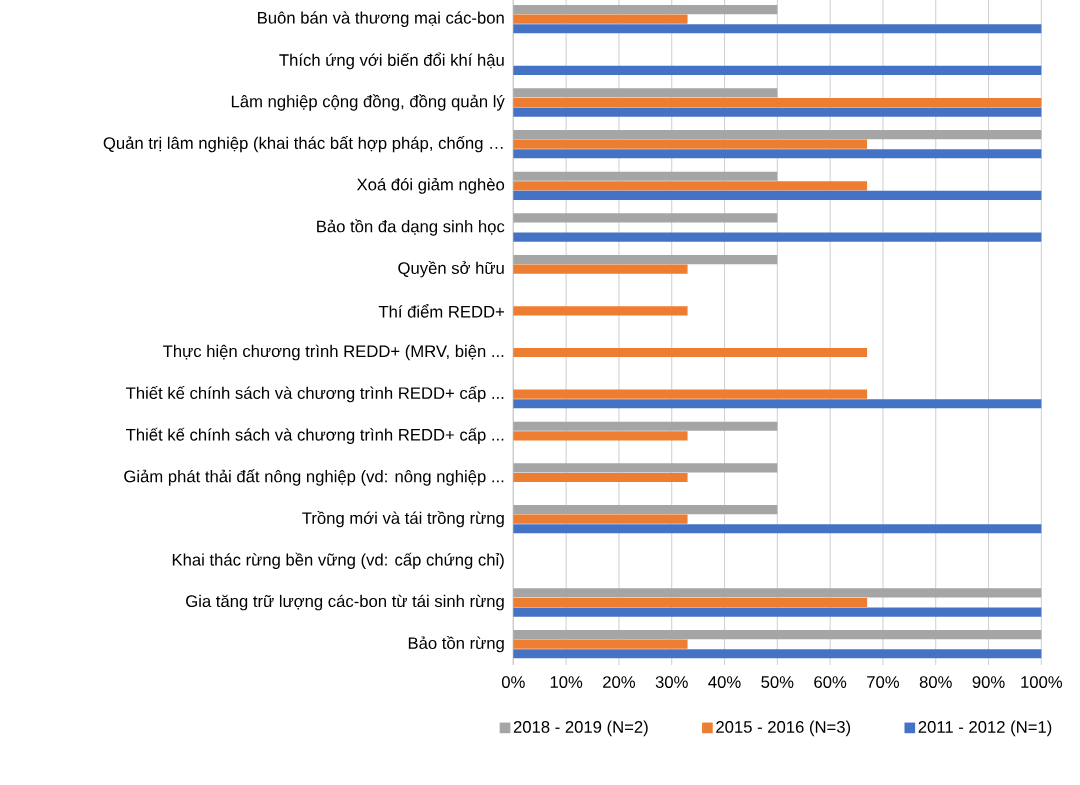  What do you see at coordinates (580, 728) in the screenshot?
I see `legend-label: 2018 - 2019 (N=2)` at bounding box center [580, 728].